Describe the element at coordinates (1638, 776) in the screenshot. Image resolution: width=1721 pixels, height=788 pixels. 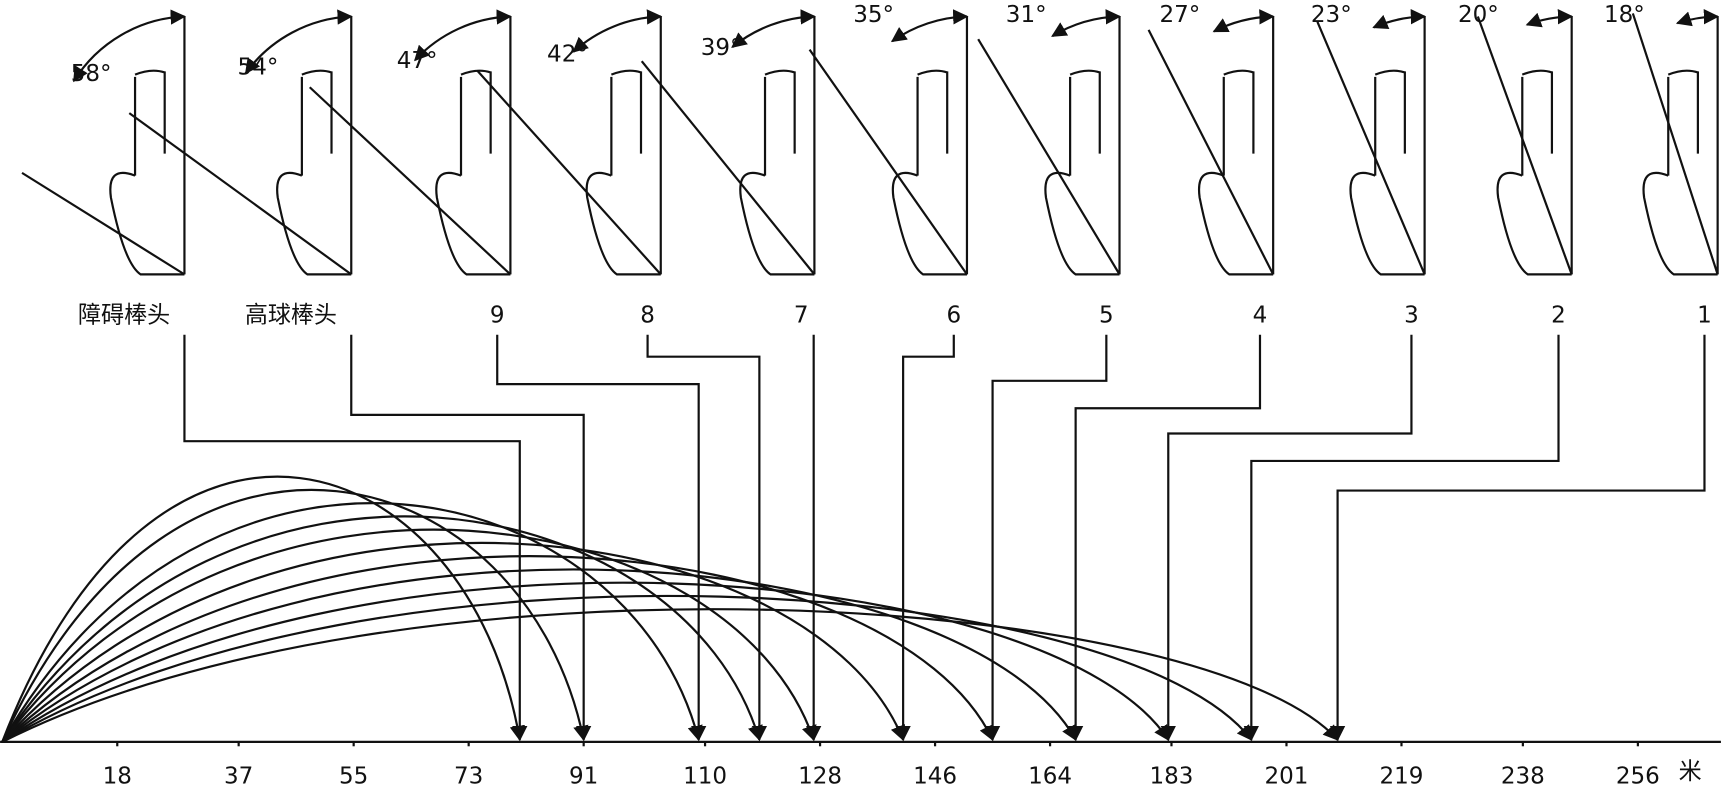
I see `x-tick-label: 256` at that location.